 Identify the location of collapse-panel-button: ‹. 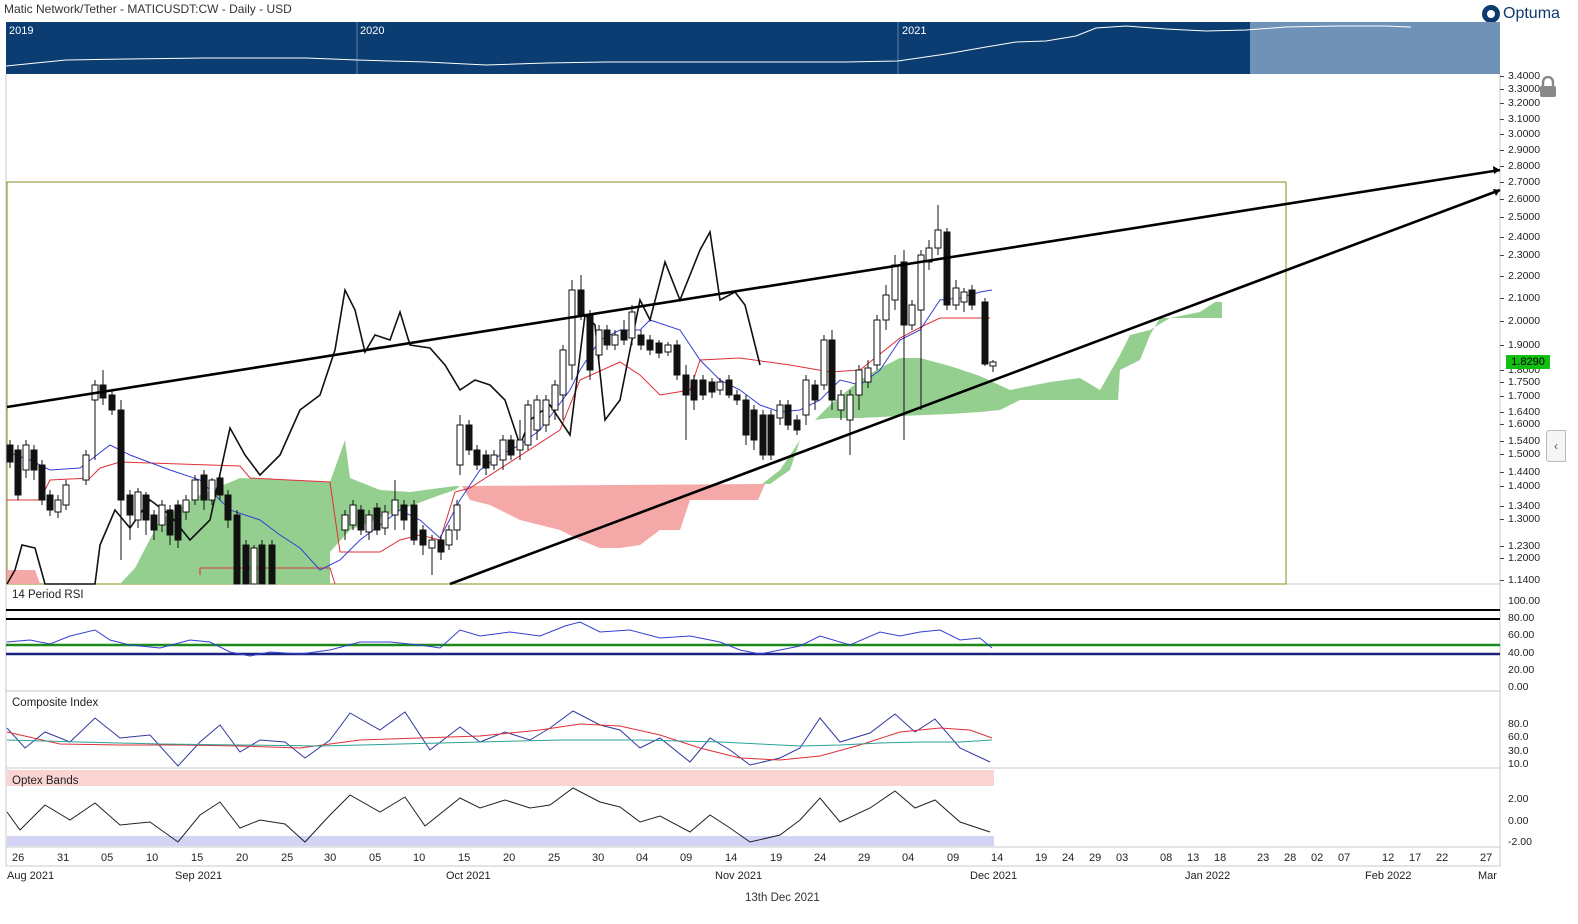
(1556, 446).